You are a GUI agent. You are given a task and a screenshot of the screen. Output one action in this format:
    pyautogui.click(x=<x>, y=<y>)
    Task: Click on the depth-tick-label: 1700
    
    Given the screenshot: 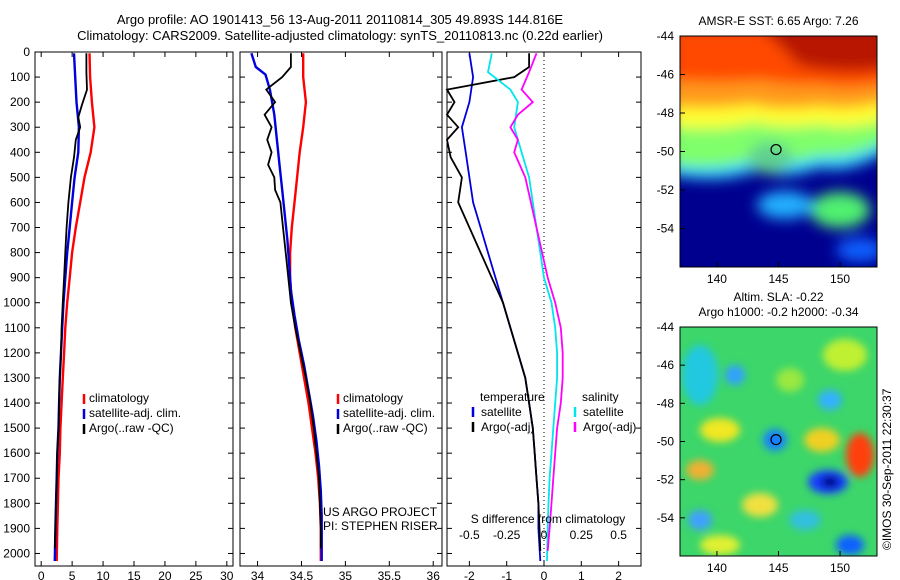 What is the action you would take?
    pyautogui.click(x=16, y=478)
    